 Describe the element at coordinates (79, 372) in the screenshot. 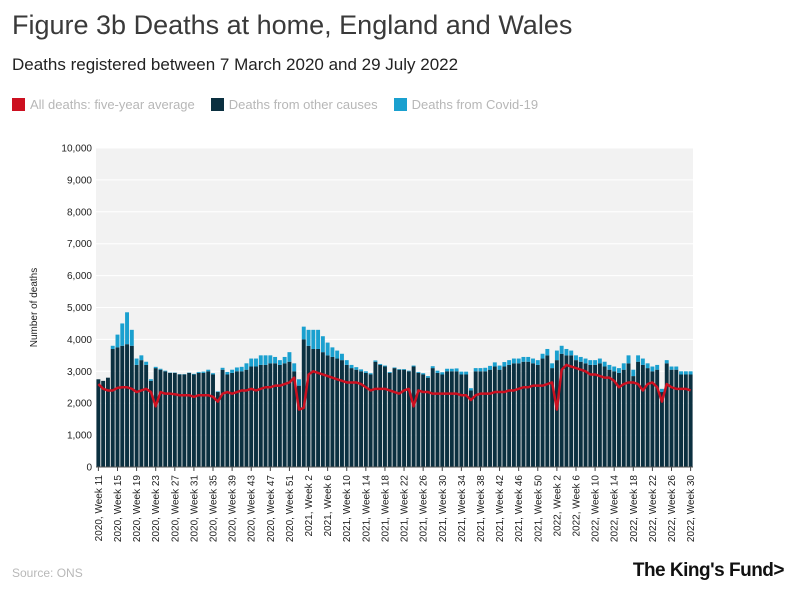

I see `y-tick-label: 3,000` at that location.